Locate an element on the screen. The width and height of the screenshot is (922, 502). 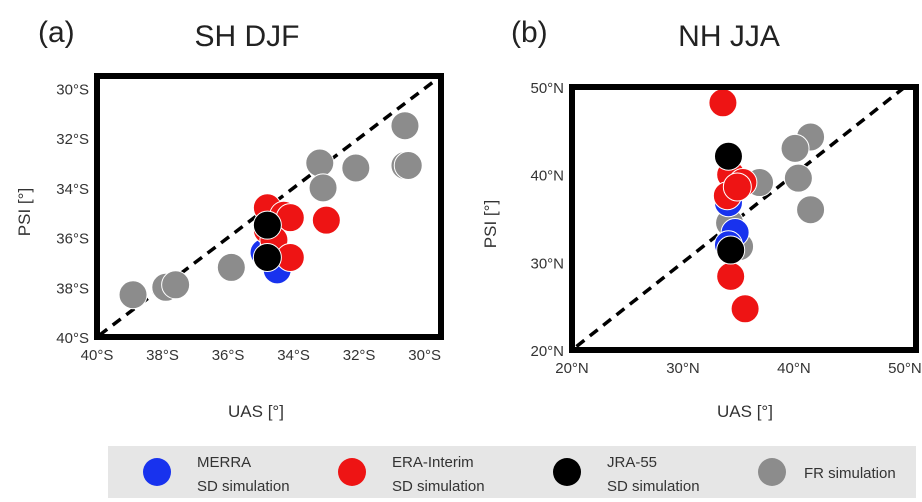
y-tick-label: 20°N is located at coordinates (547, 351).